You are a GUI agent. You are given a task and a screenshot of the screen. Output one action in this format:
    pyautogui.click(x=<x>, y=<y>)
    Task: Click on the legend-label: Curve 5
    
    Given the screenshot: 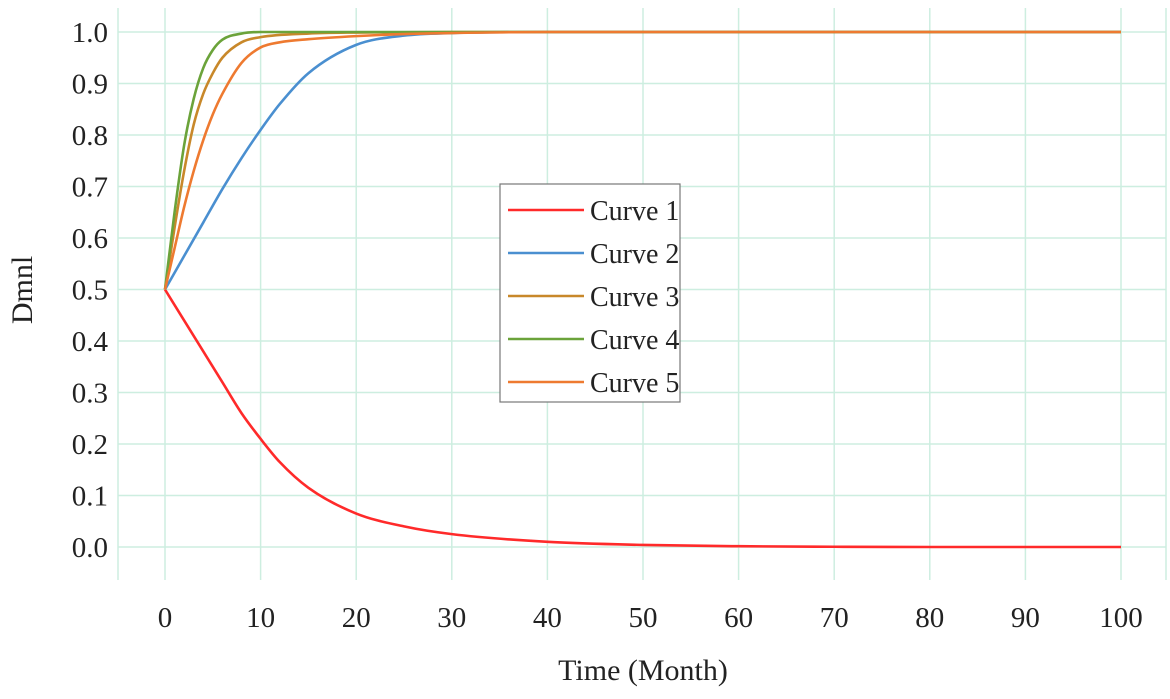 What is the action you would take?
    pyautogui.click(x=634, y=383)
    